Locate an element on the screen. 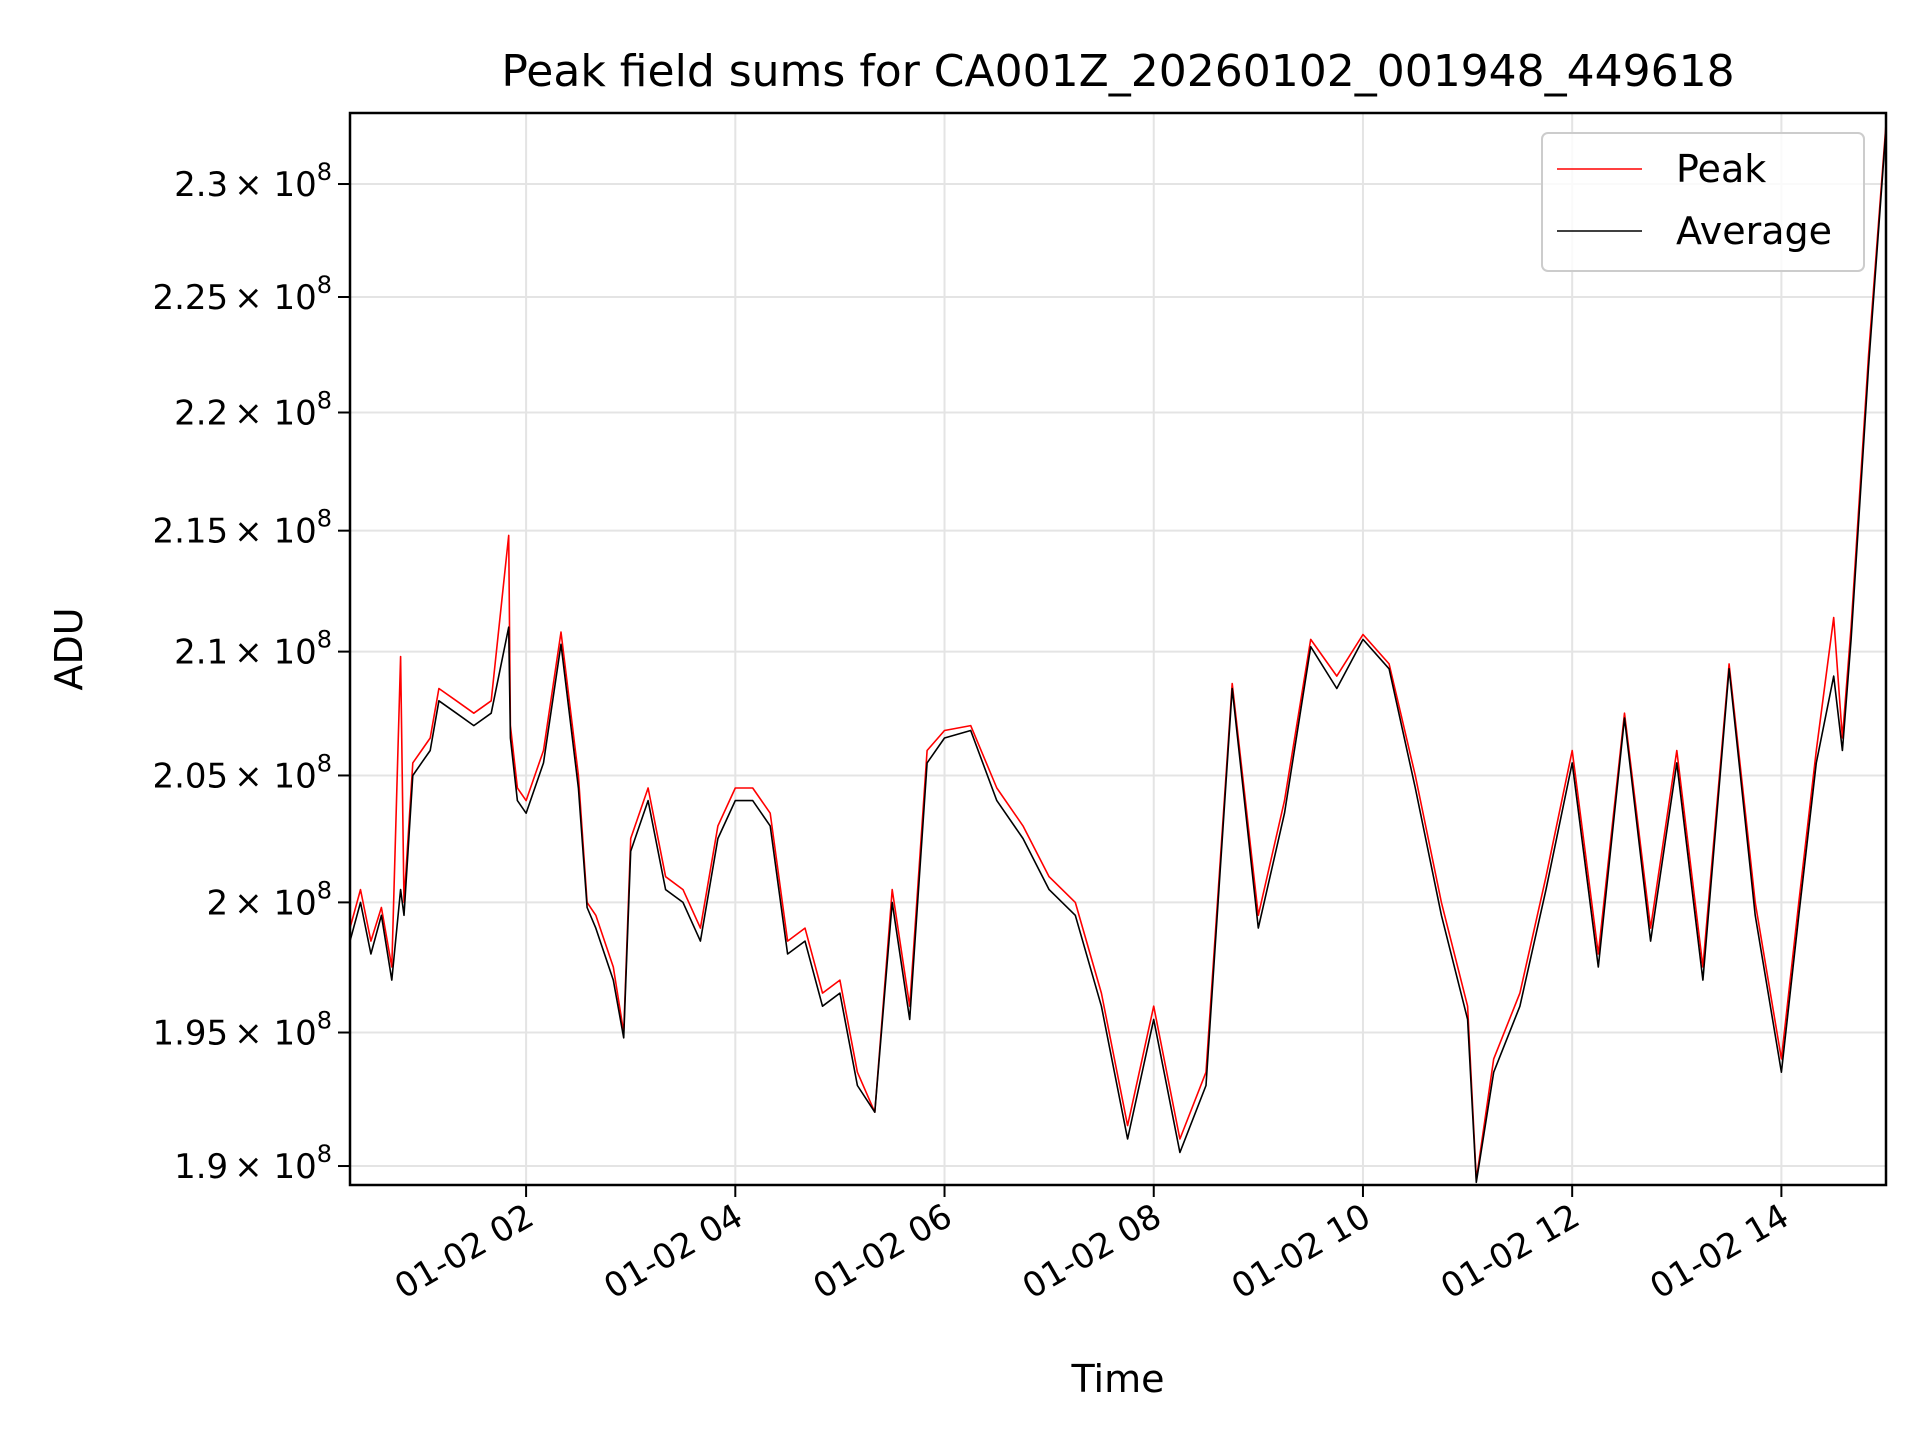 This screenshot has width=1920, height=1440. y-tick-label: 2 × 10⁸ is located at coordinates (269, 899).